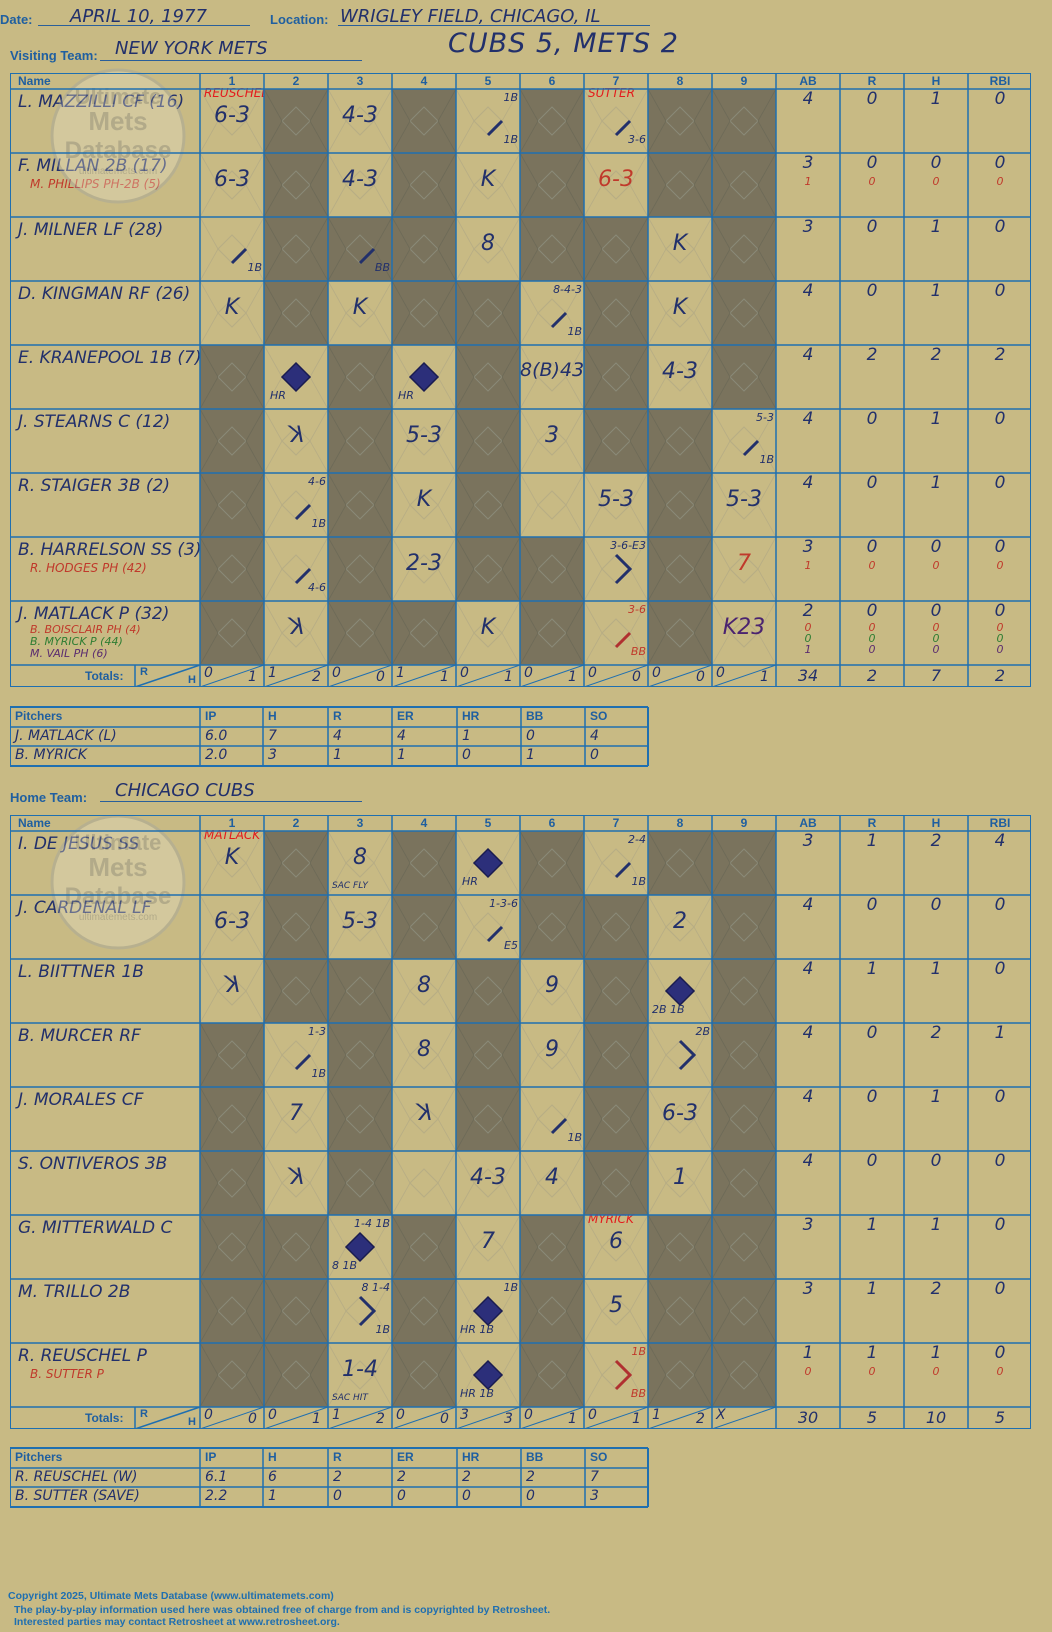 The width and height of the screenshot is (1052, 1632). What do you see at coordinates (51, 755) in the screenshot?
I see `pitcher-name: B. MYRICK` at bounding box center [51, 755].